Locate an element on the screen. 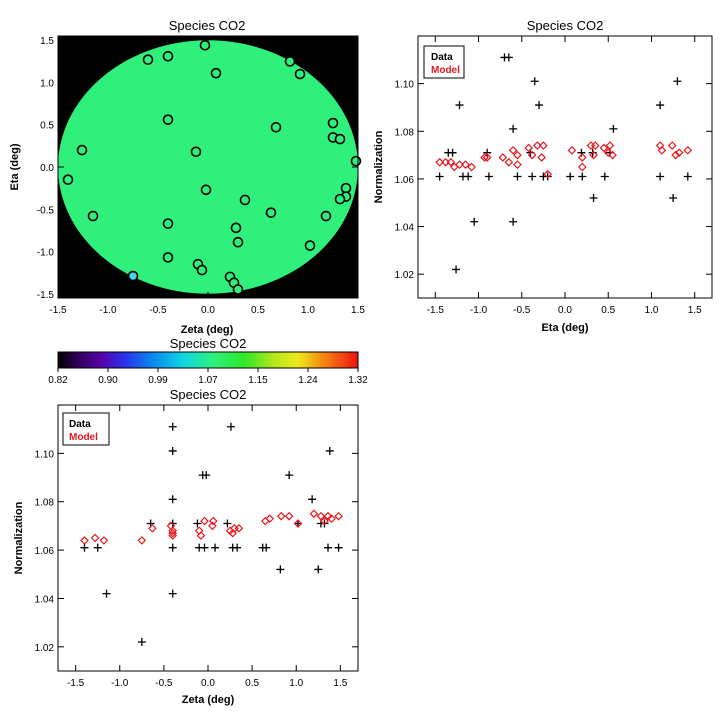  colorbar-title: Species CO2 is located at coordinates (208, 343).